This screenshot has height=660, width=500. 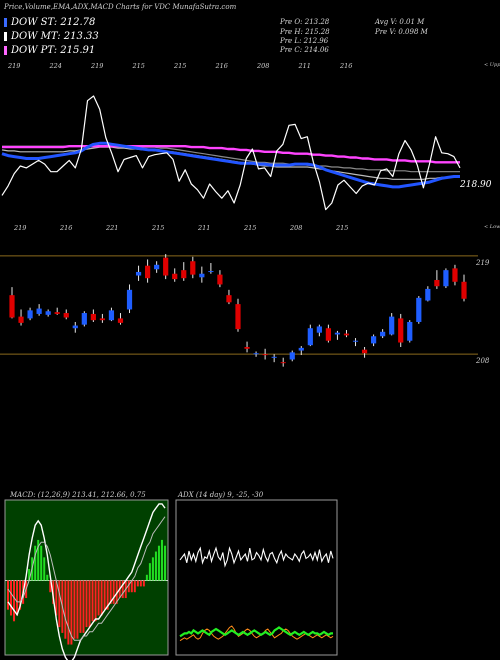 What do you see at coordinates (203, 228) in the screenshot?
I see `ema-bottom-label: 211` at bounding box center [203, 228].